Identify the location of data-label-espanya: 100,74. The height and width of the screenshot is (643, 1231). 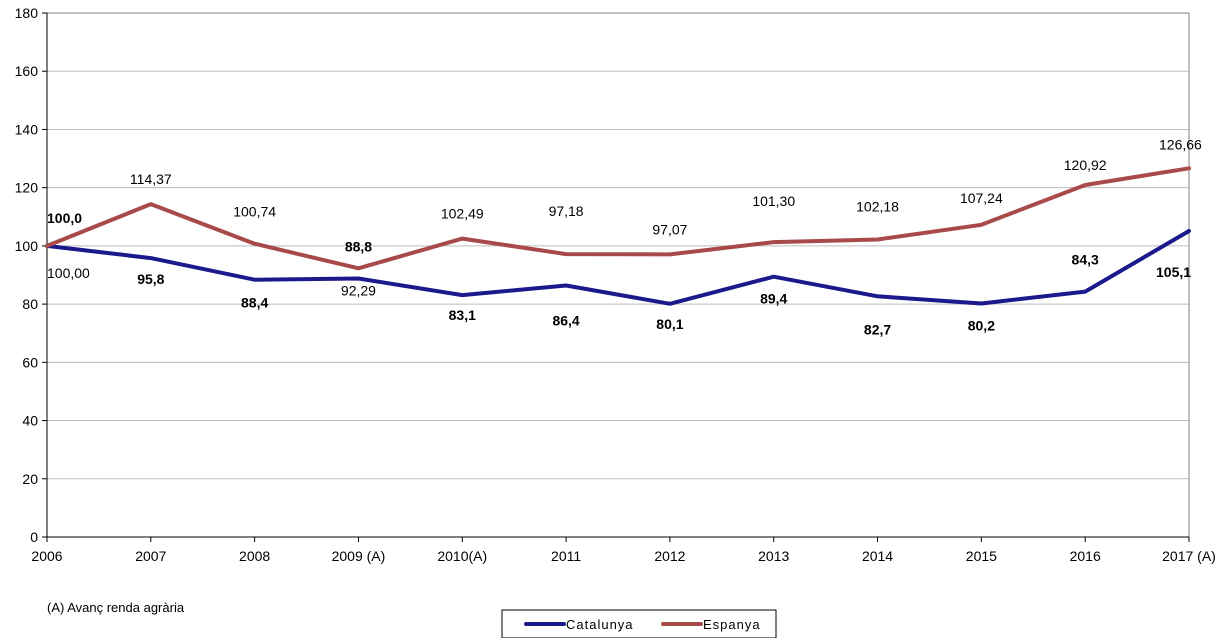
(254, 212).